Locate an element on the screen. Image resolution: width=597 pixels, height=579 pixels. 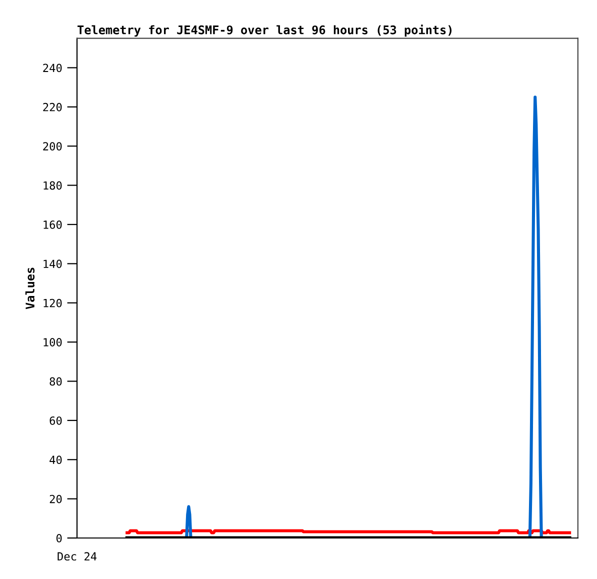
y-tick-label: 140 is located at coordinates (53, 264).